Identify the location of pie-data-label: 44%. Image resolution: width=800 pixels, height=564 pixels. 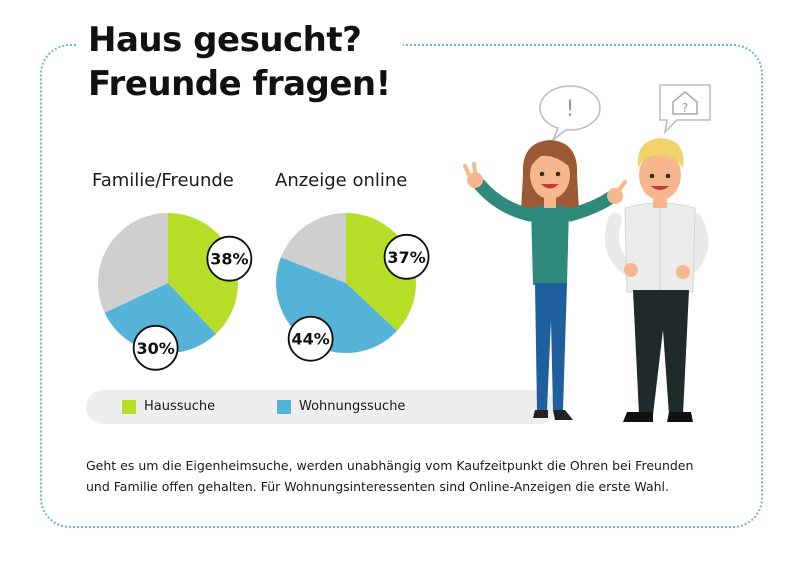
(310, 338).